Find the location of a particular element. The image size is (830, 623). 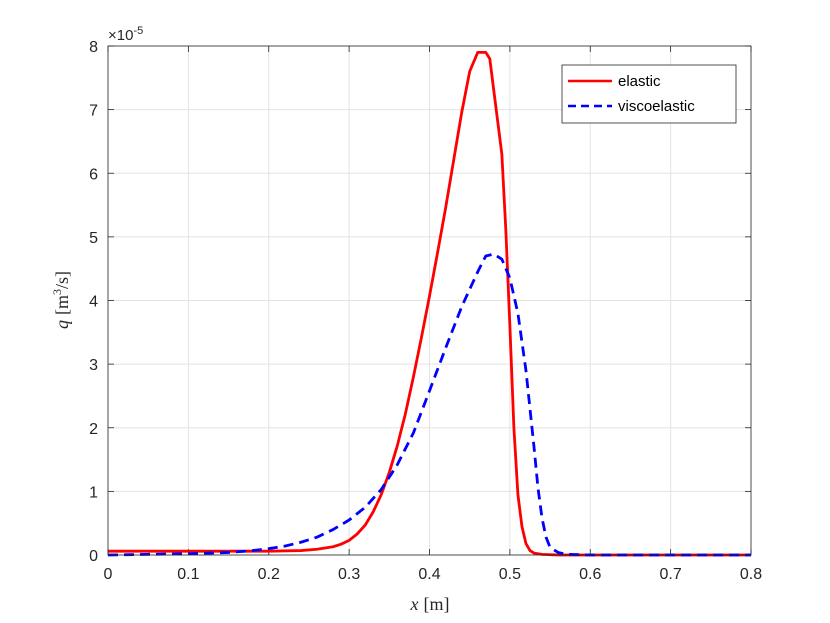

y-tick-label: 3 is located at coordinates (93, 365).